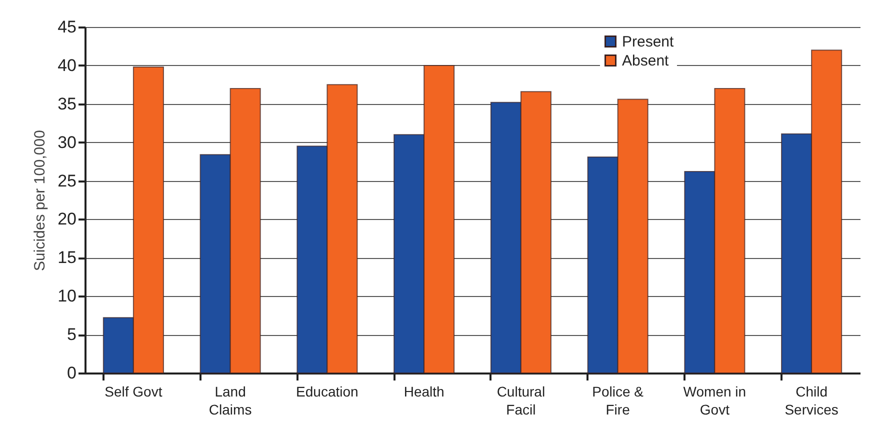  I want to click on legend-label: Present, so click(648, 42).